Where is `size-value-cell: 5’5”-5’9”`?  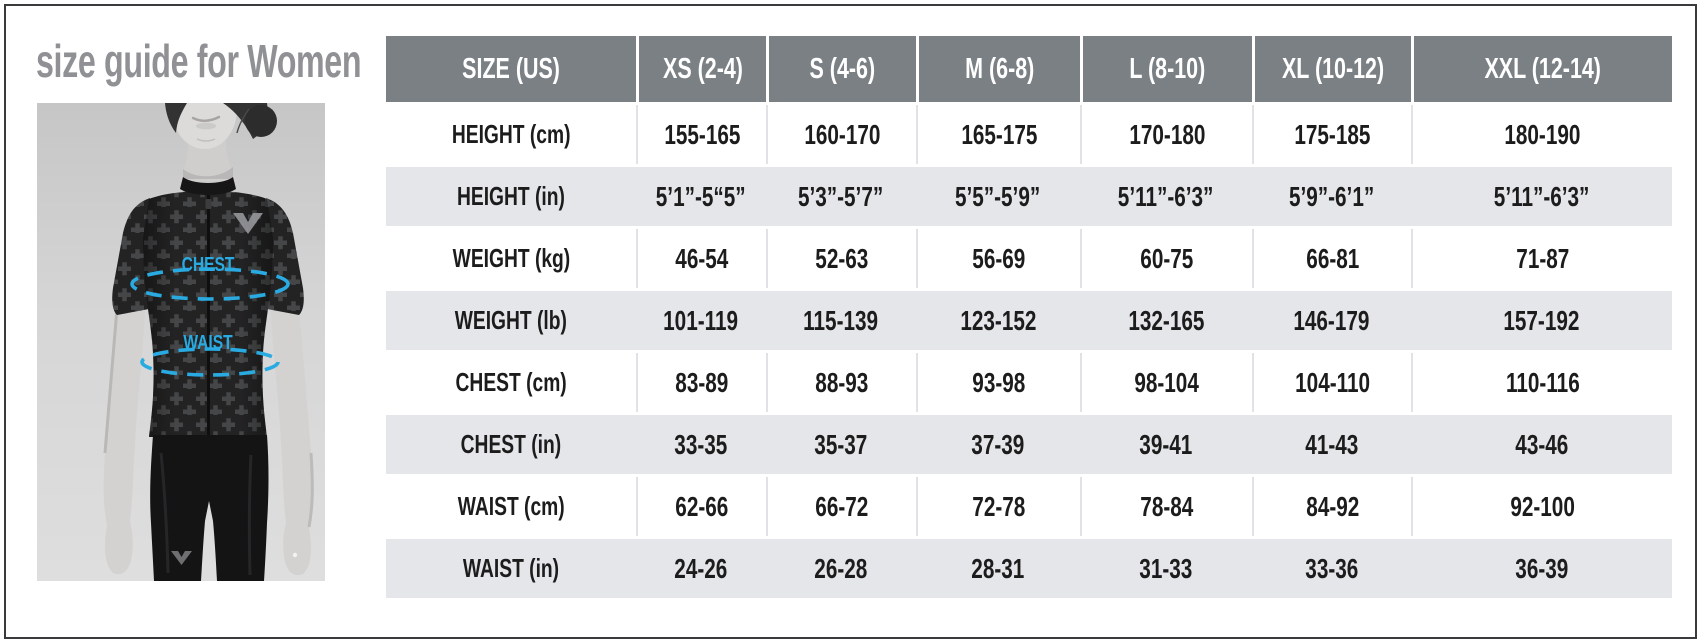 size-value-cell: 5’5”-5’9” is located at coordinates (998, 196).